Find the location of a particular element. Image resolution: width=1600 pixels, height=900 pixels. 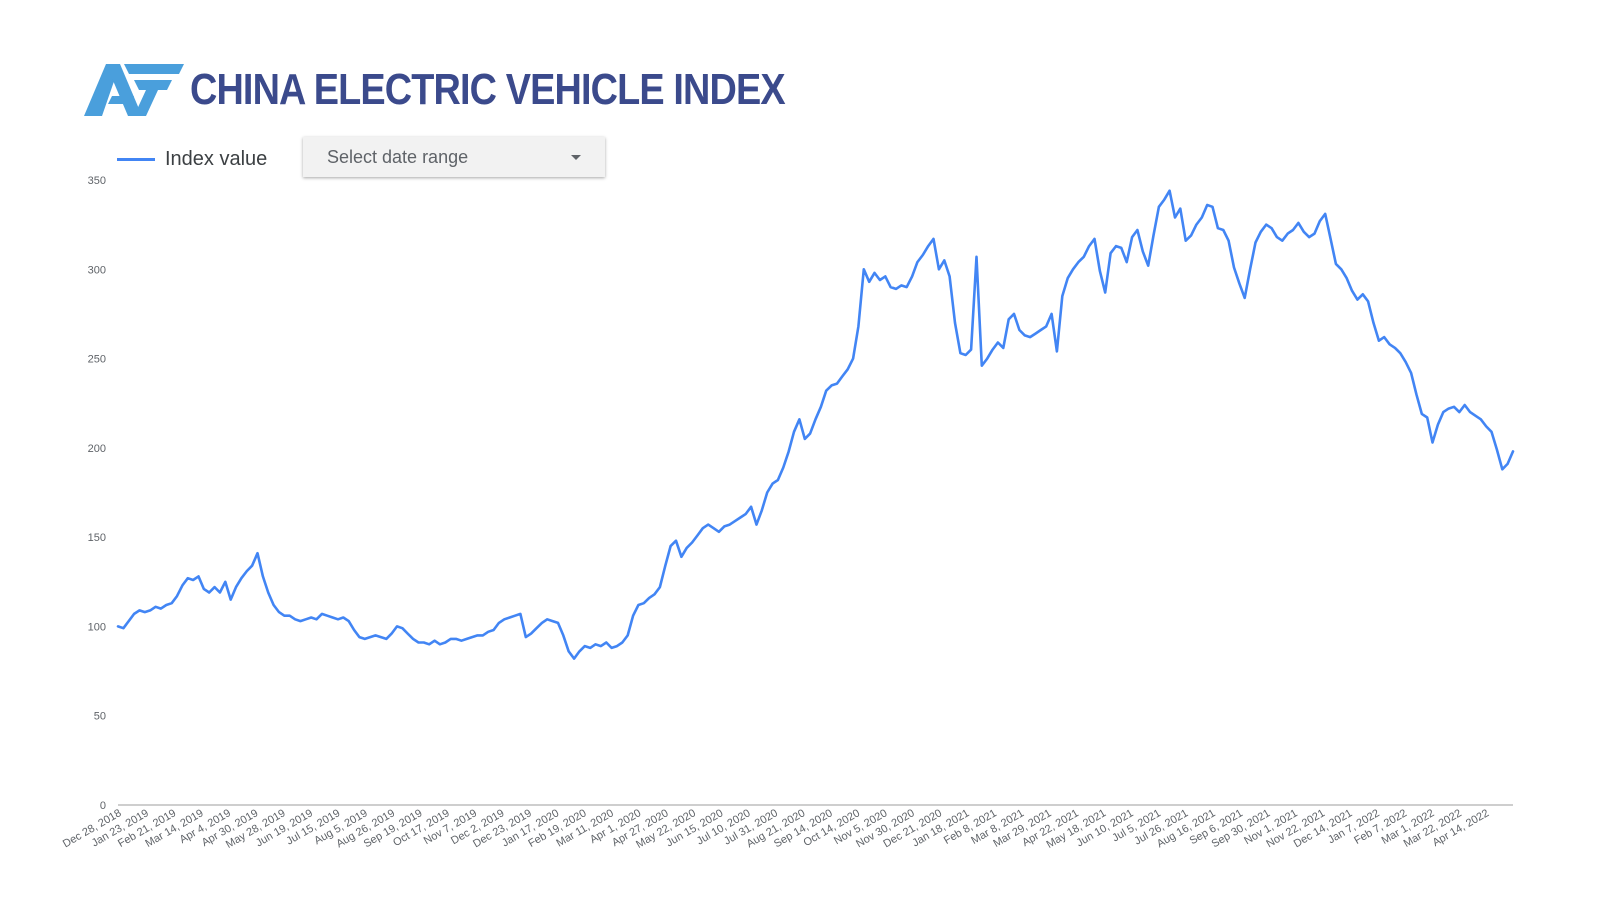

y-tick-label: 350 is located at coordinates (97, 181).